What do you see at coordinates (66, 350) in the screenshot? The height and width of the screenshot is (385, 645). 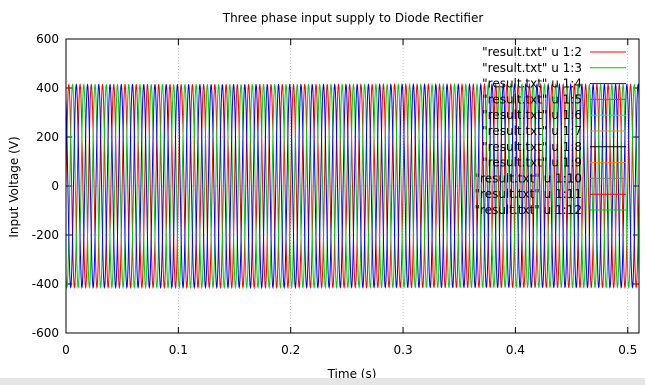 I see `x-tick-label: 0` at bounding box center [66, 350].